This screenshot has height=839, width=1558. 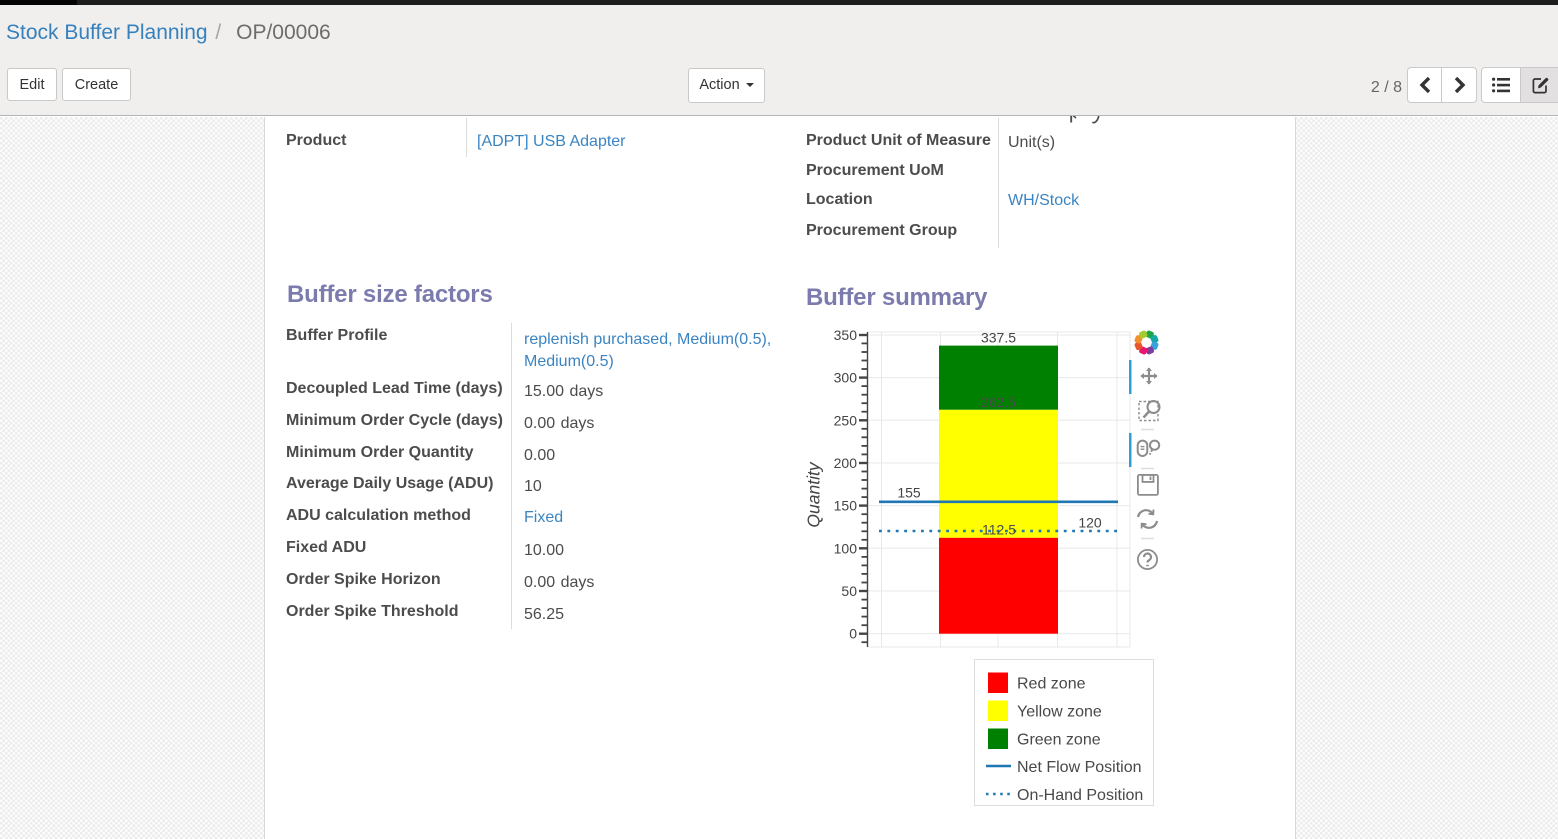 What do you see at coordinates (814, 494) in the screenshot?
I see `svg-text: Quantity` at bounding box center [814, 494].